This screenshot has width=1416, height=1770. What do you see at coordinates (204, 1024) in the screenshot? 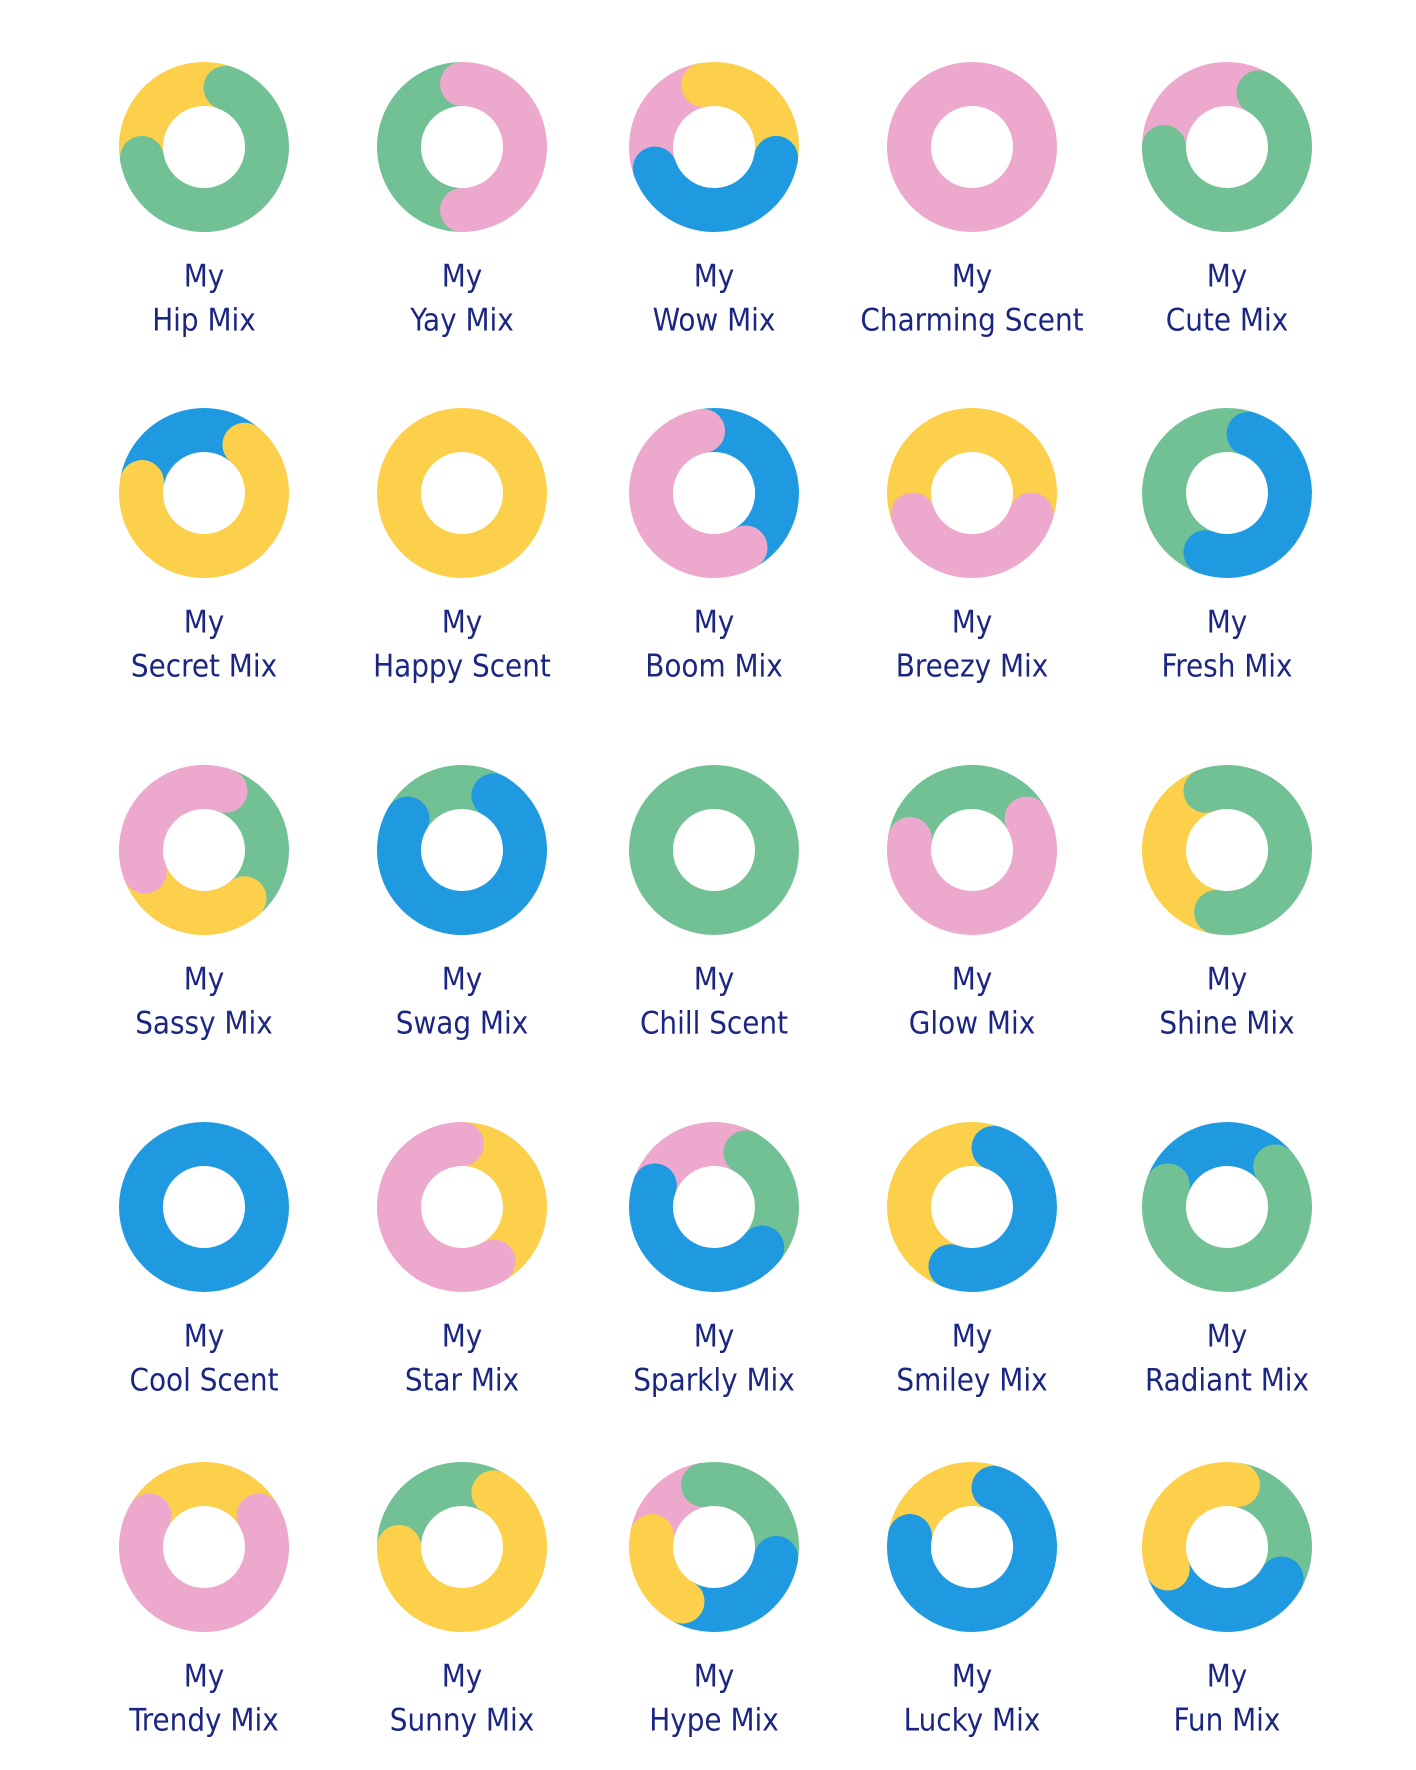
I see `label-line2: Sassy Mix` at bounding box center [204, 1024].